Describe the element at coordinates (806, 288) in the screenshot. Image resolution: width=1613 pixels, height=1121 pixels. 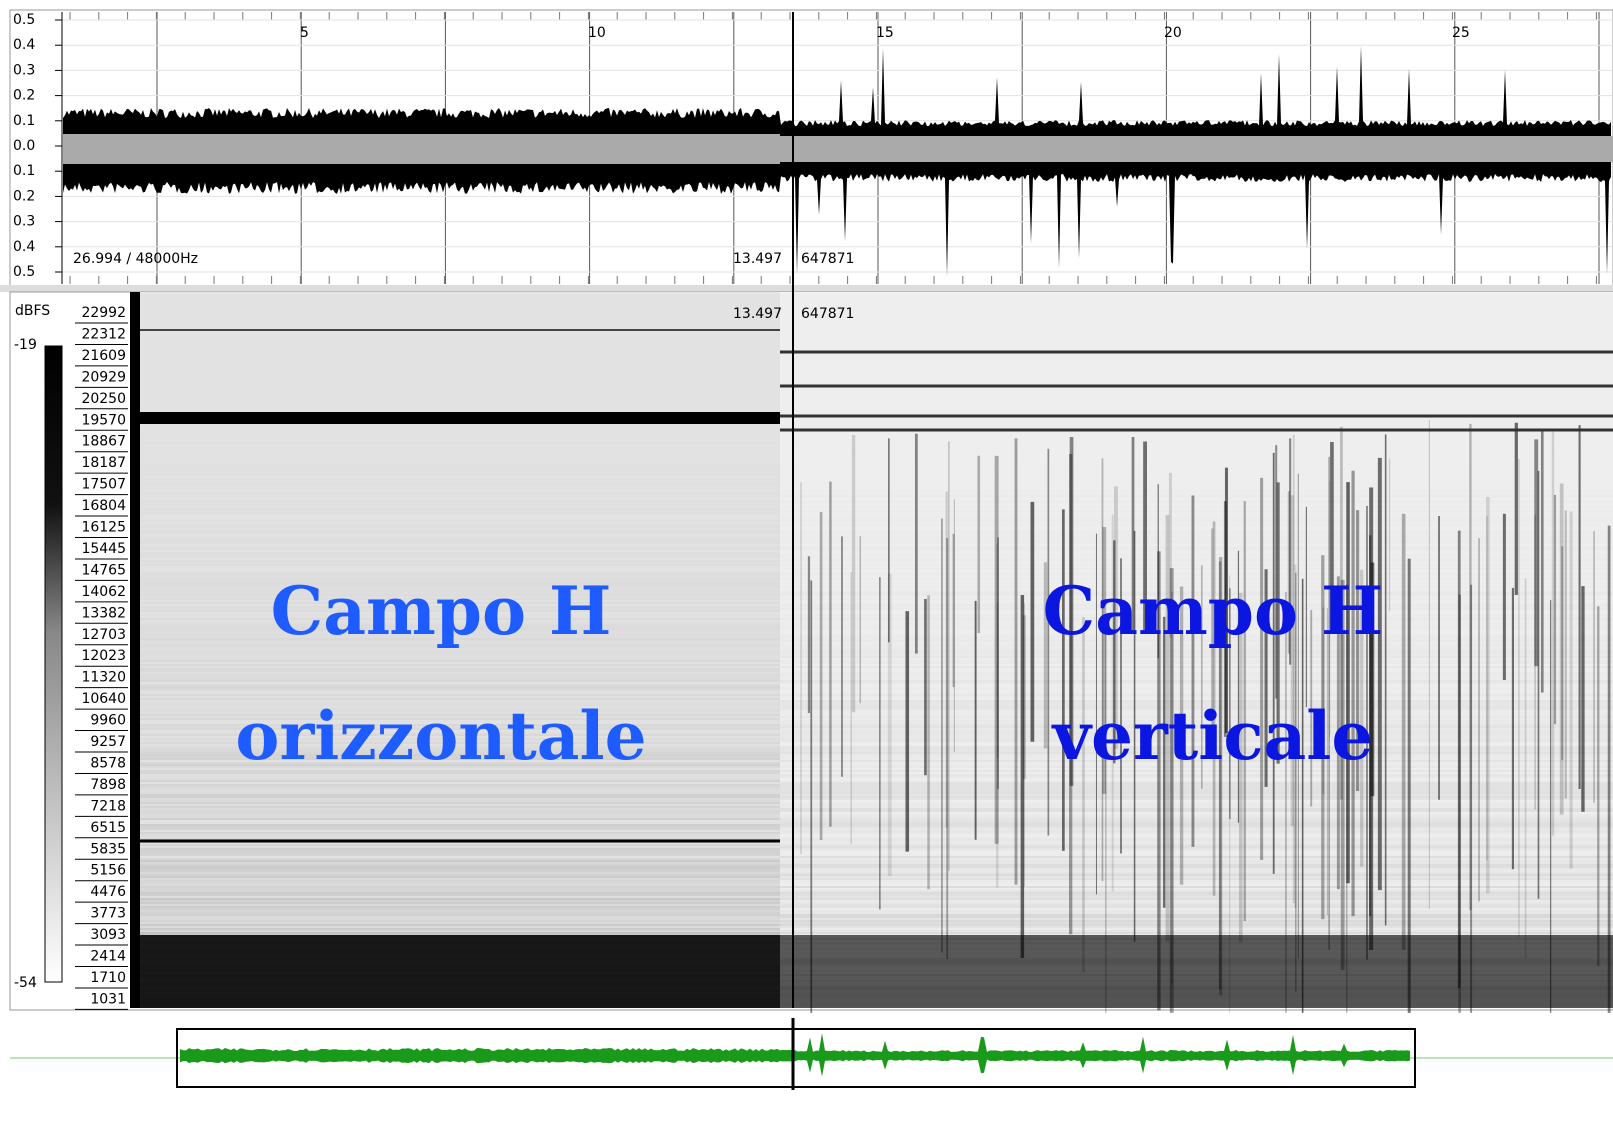
I see `splitter` at that location.